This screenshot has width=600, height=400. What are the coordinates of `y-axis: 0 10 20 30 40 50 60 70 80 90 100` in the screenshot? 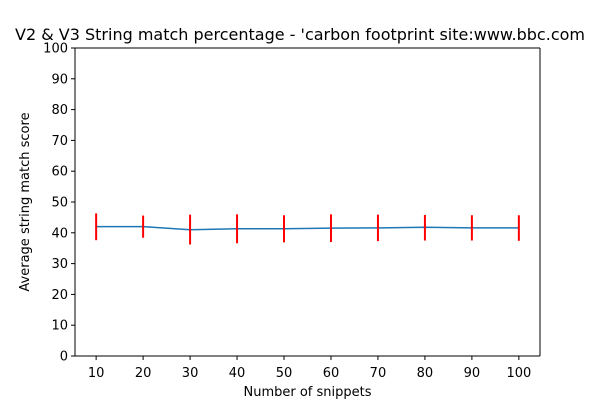 It's located at (59, 203).